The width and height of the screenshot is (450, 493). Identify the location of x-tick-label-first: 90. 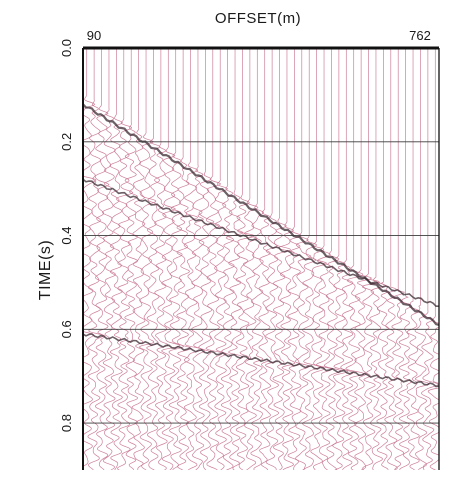
(94, 35).